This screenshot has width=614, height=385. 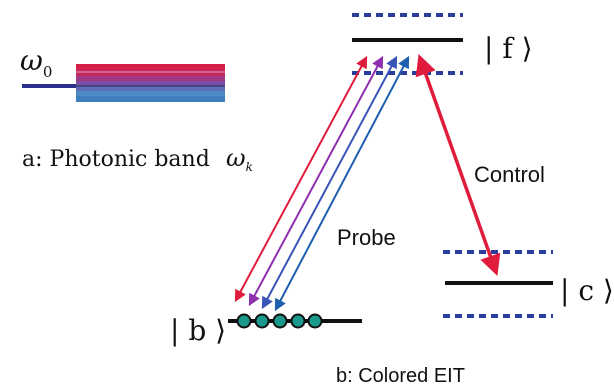 I want to click on omega0-symbol: ω0, so click(x=36, y=62).